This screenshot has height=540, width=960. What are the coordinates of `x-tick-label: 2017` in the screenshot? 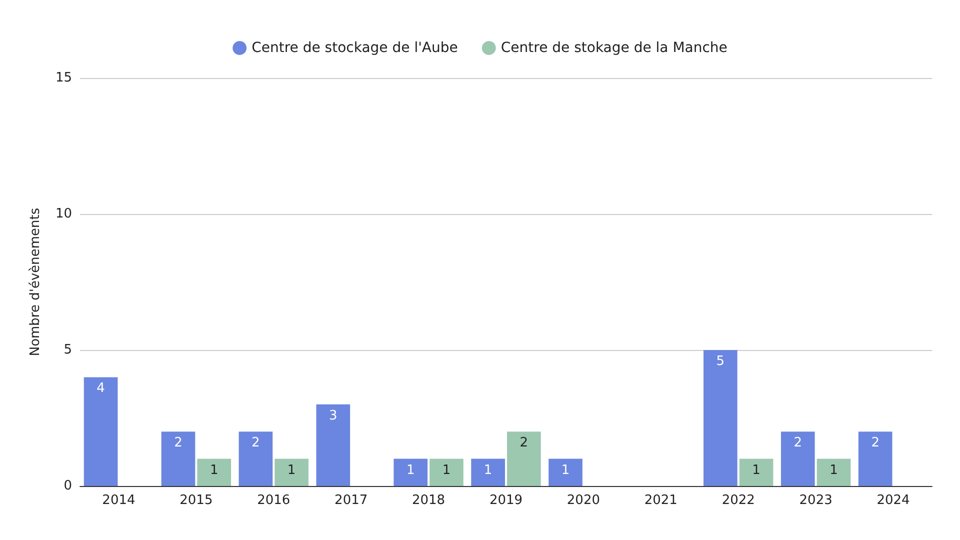 It's located at (351, 500).